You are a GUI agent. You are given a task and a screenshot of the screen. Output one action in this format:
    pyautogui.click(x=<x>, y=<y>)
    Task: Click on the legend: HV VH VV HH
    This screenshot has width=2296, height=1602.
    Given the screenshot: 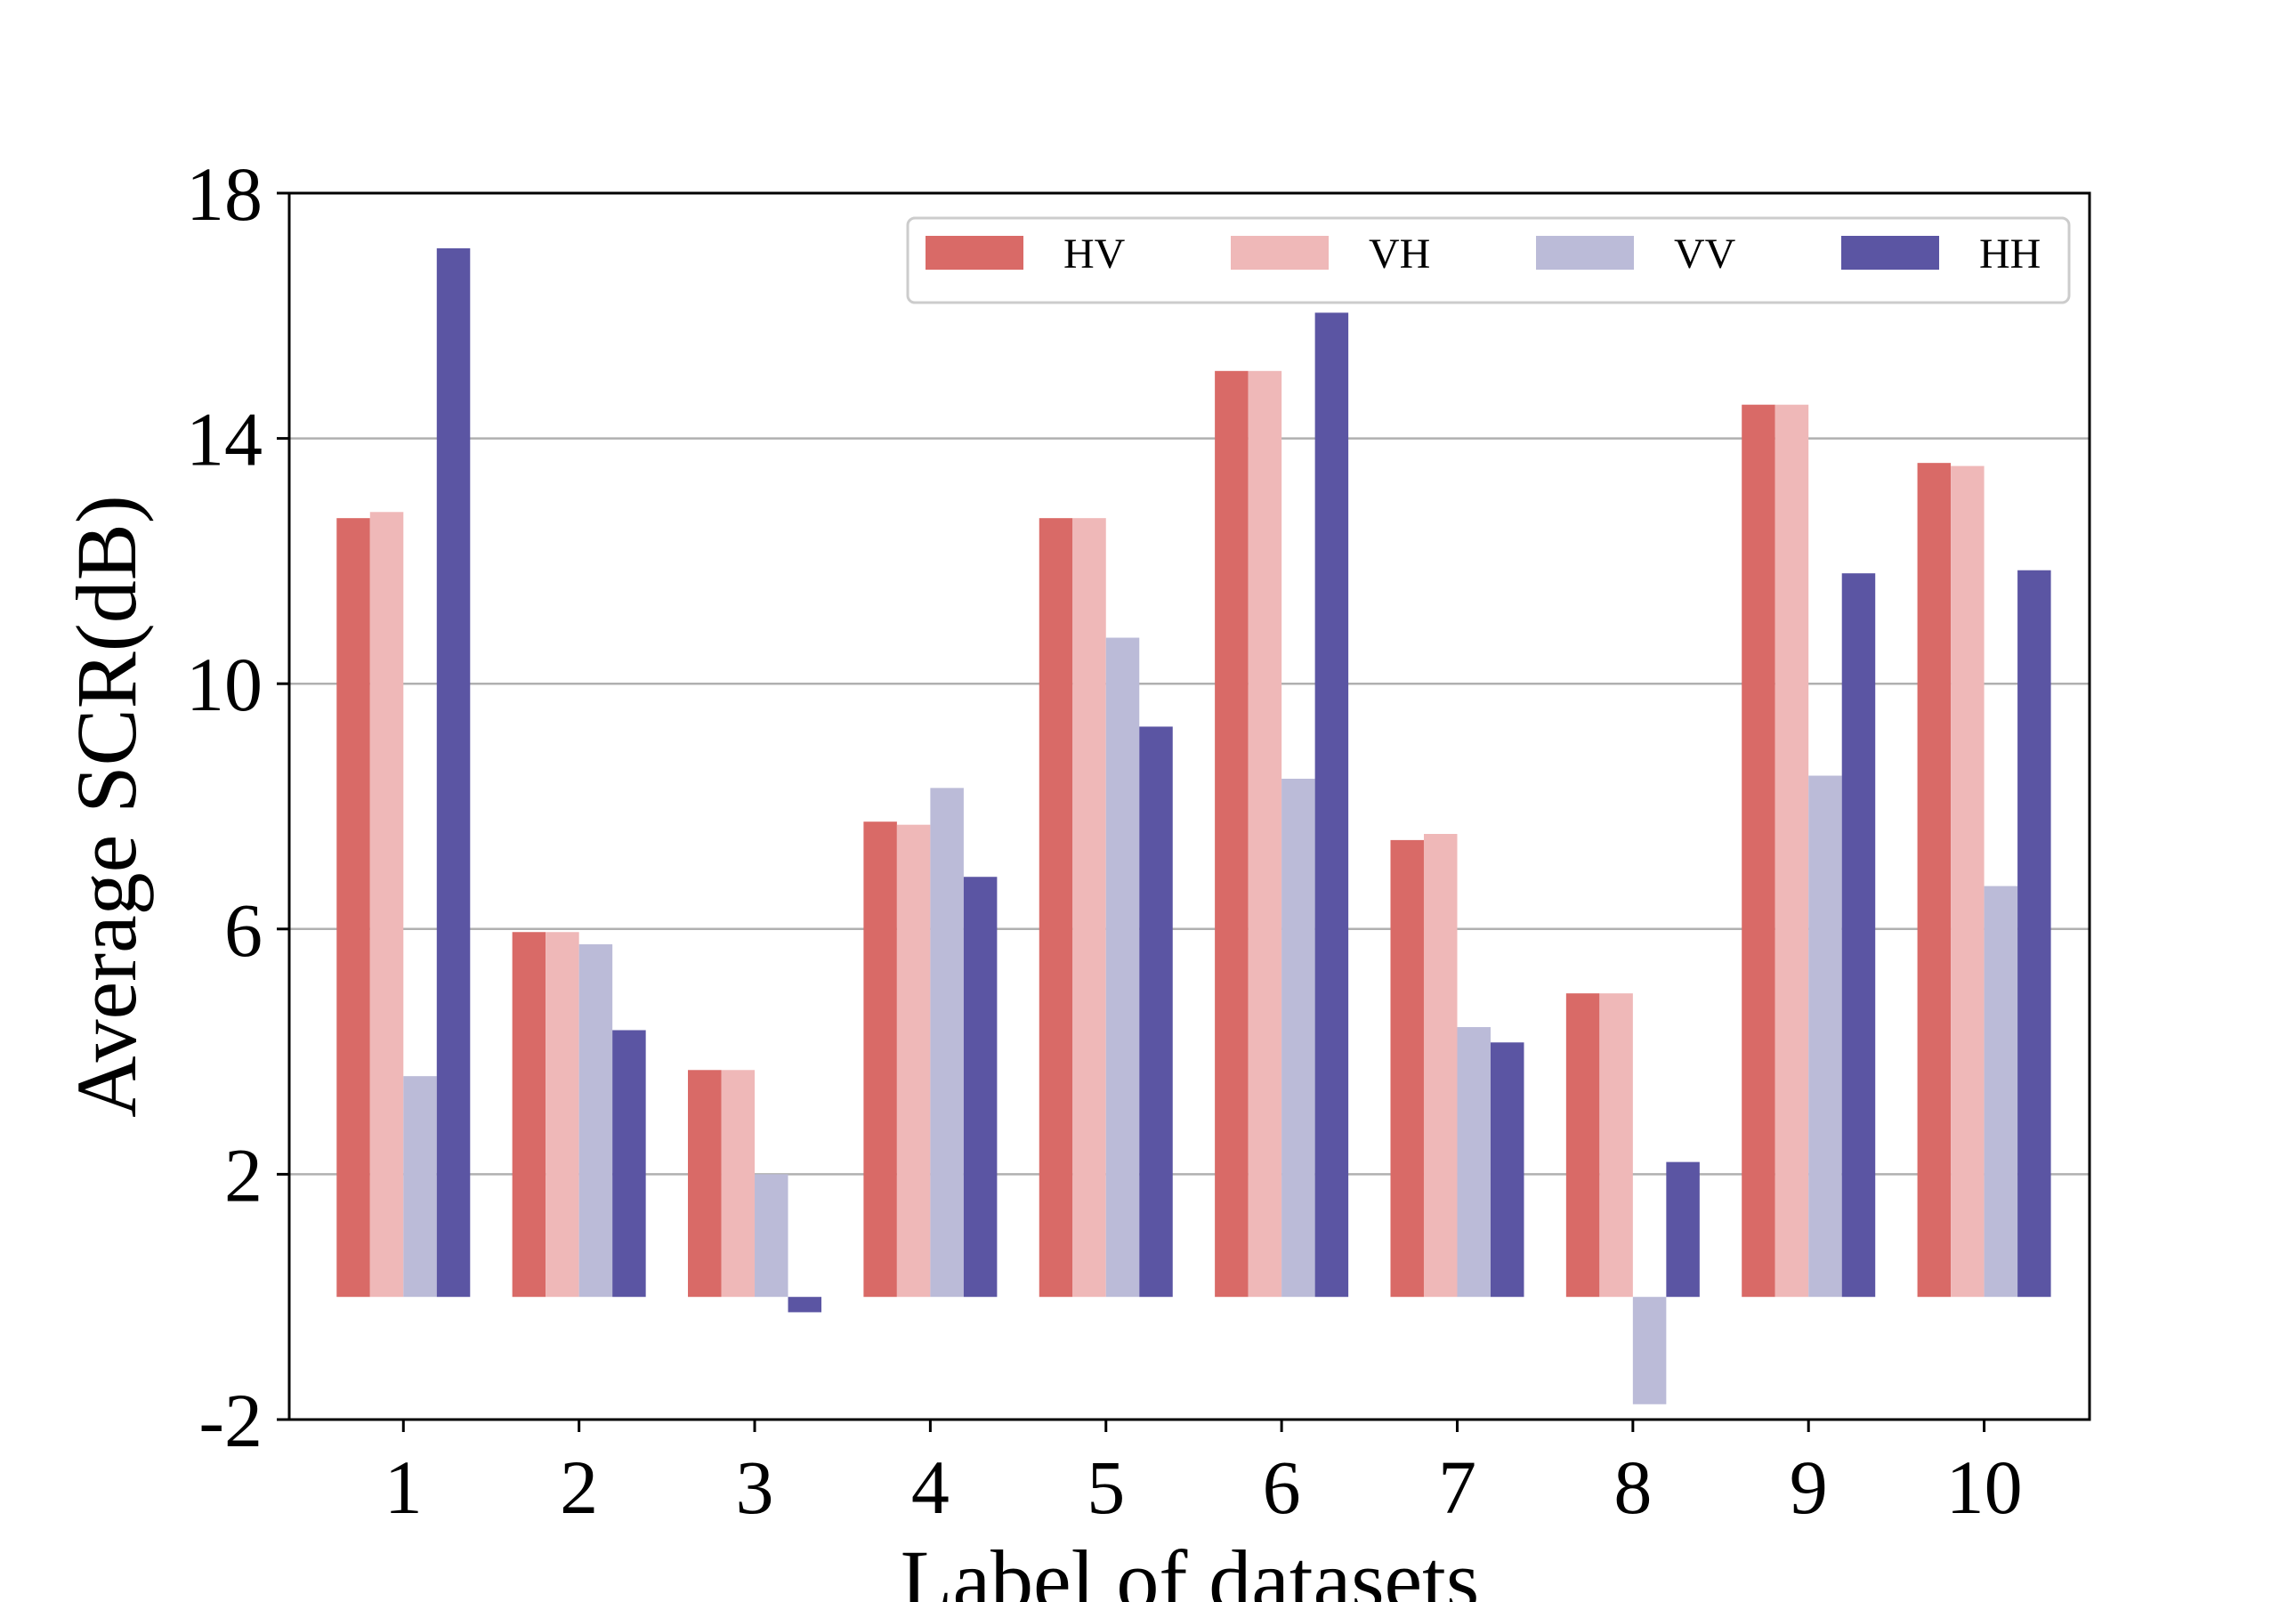 What is the action you would take?
    pyautogui.click(x=1488, y=260)
    